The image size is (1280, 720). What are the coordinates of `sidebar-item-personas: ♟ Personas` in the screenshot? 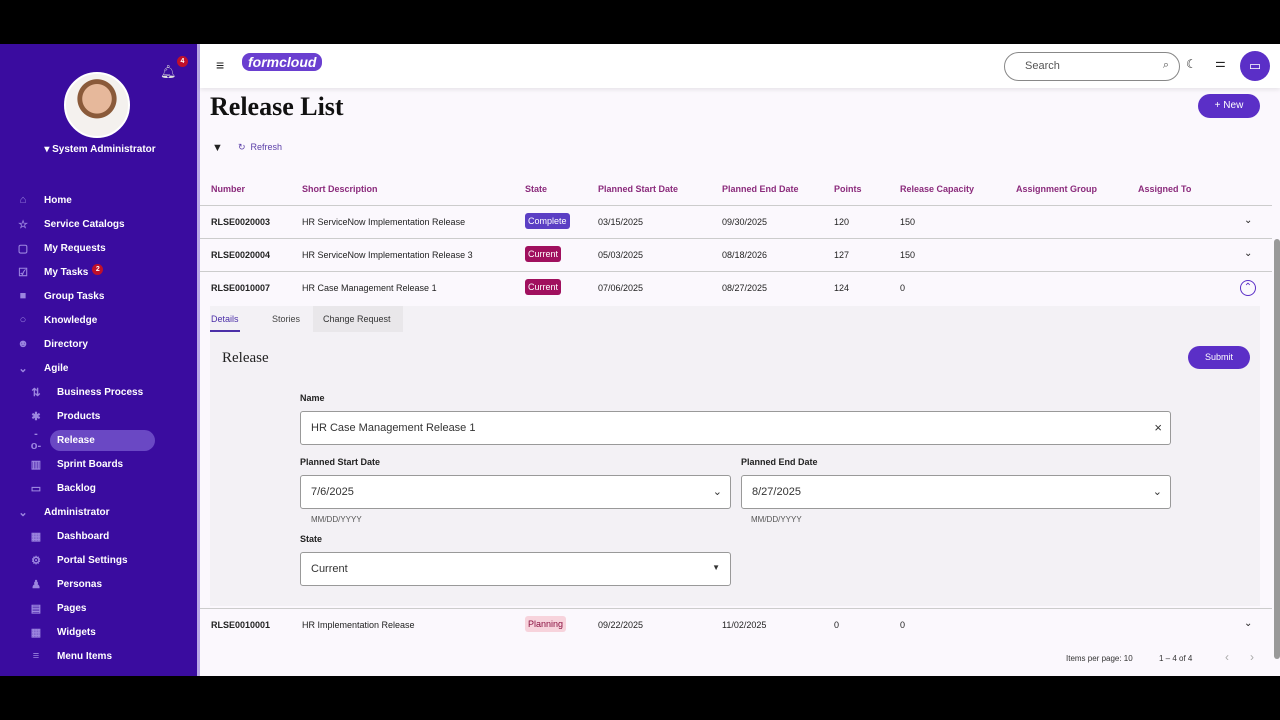 It's located at (100, 584).